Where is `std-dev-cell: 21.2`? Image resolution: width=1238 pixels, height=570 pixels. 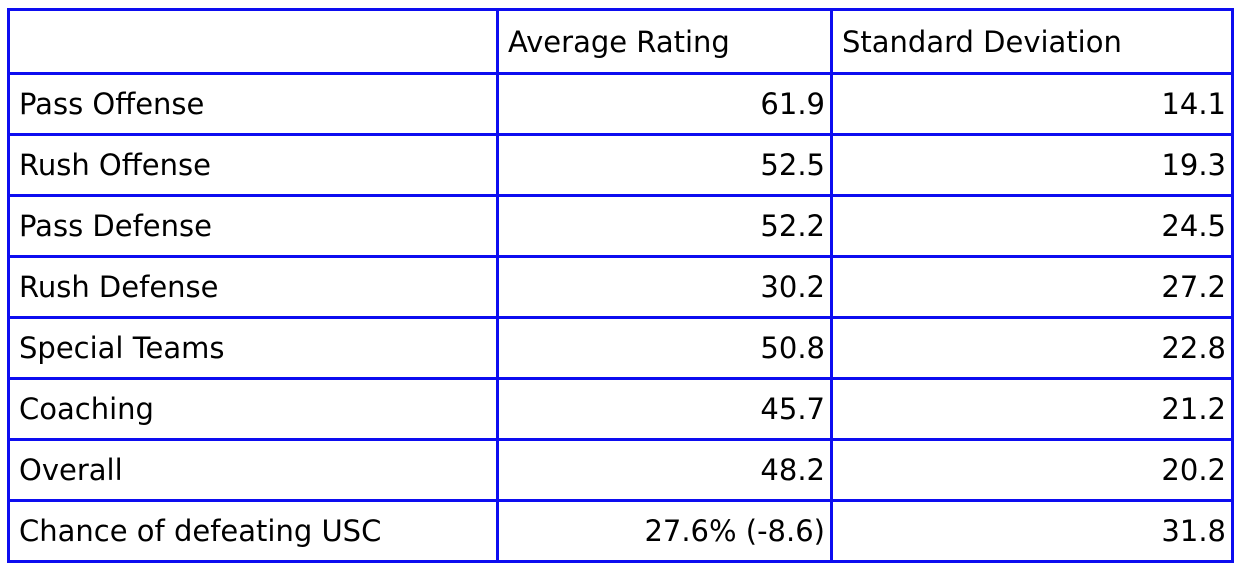
std-dev-cell: 21.2 is located at coordinates (1032, 409).